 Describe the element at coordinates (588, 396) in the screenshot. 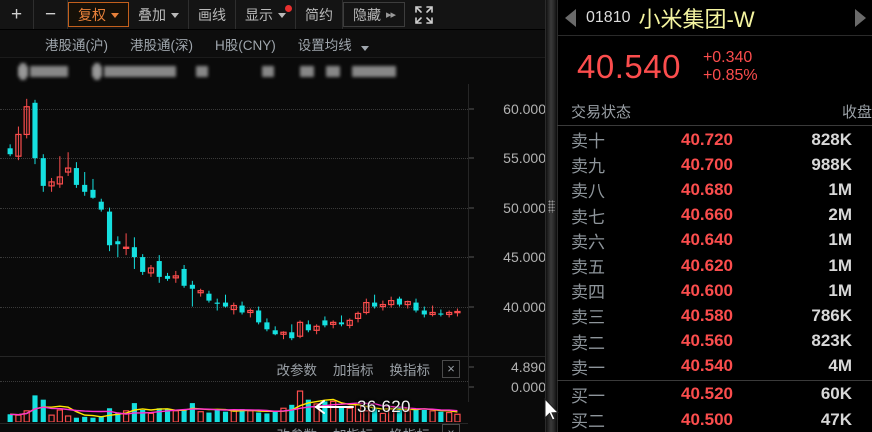

I see `order-book-level-label: 买一` at that location.